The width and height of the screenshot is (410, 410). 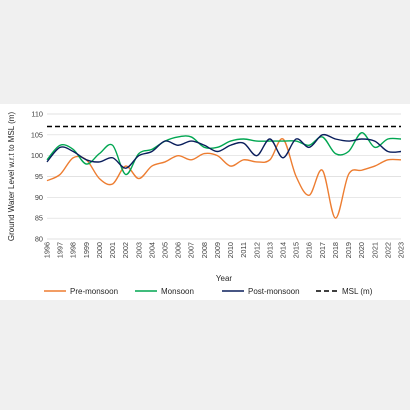 I want to click on x-tick-label: 2021, so click(x=374, y=250).